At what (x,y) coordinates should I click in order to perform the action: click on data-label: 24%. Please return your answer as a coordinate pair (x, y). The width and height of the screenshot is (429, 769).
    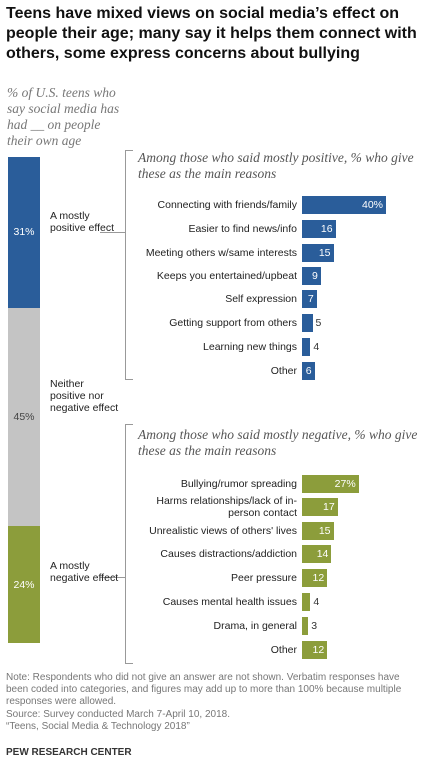
    Looking at the image, I should click on (24, 584).